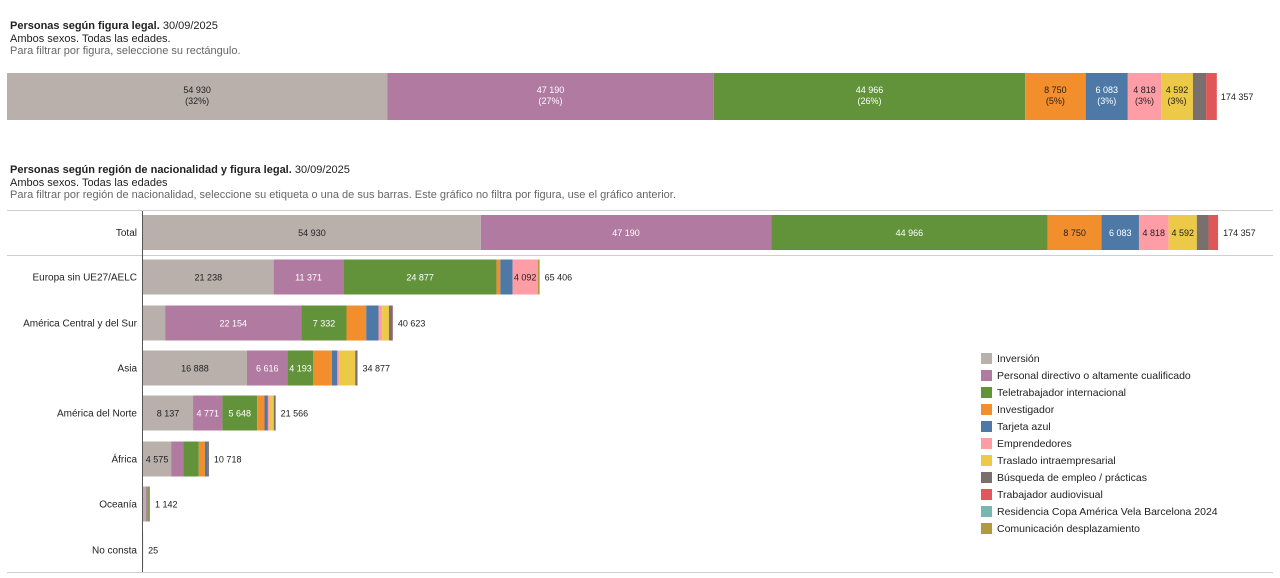 This screenshot has height=578, width=1280. I want to click on region-row-africa-segment-tarjeta-azul, so click(206, 459).